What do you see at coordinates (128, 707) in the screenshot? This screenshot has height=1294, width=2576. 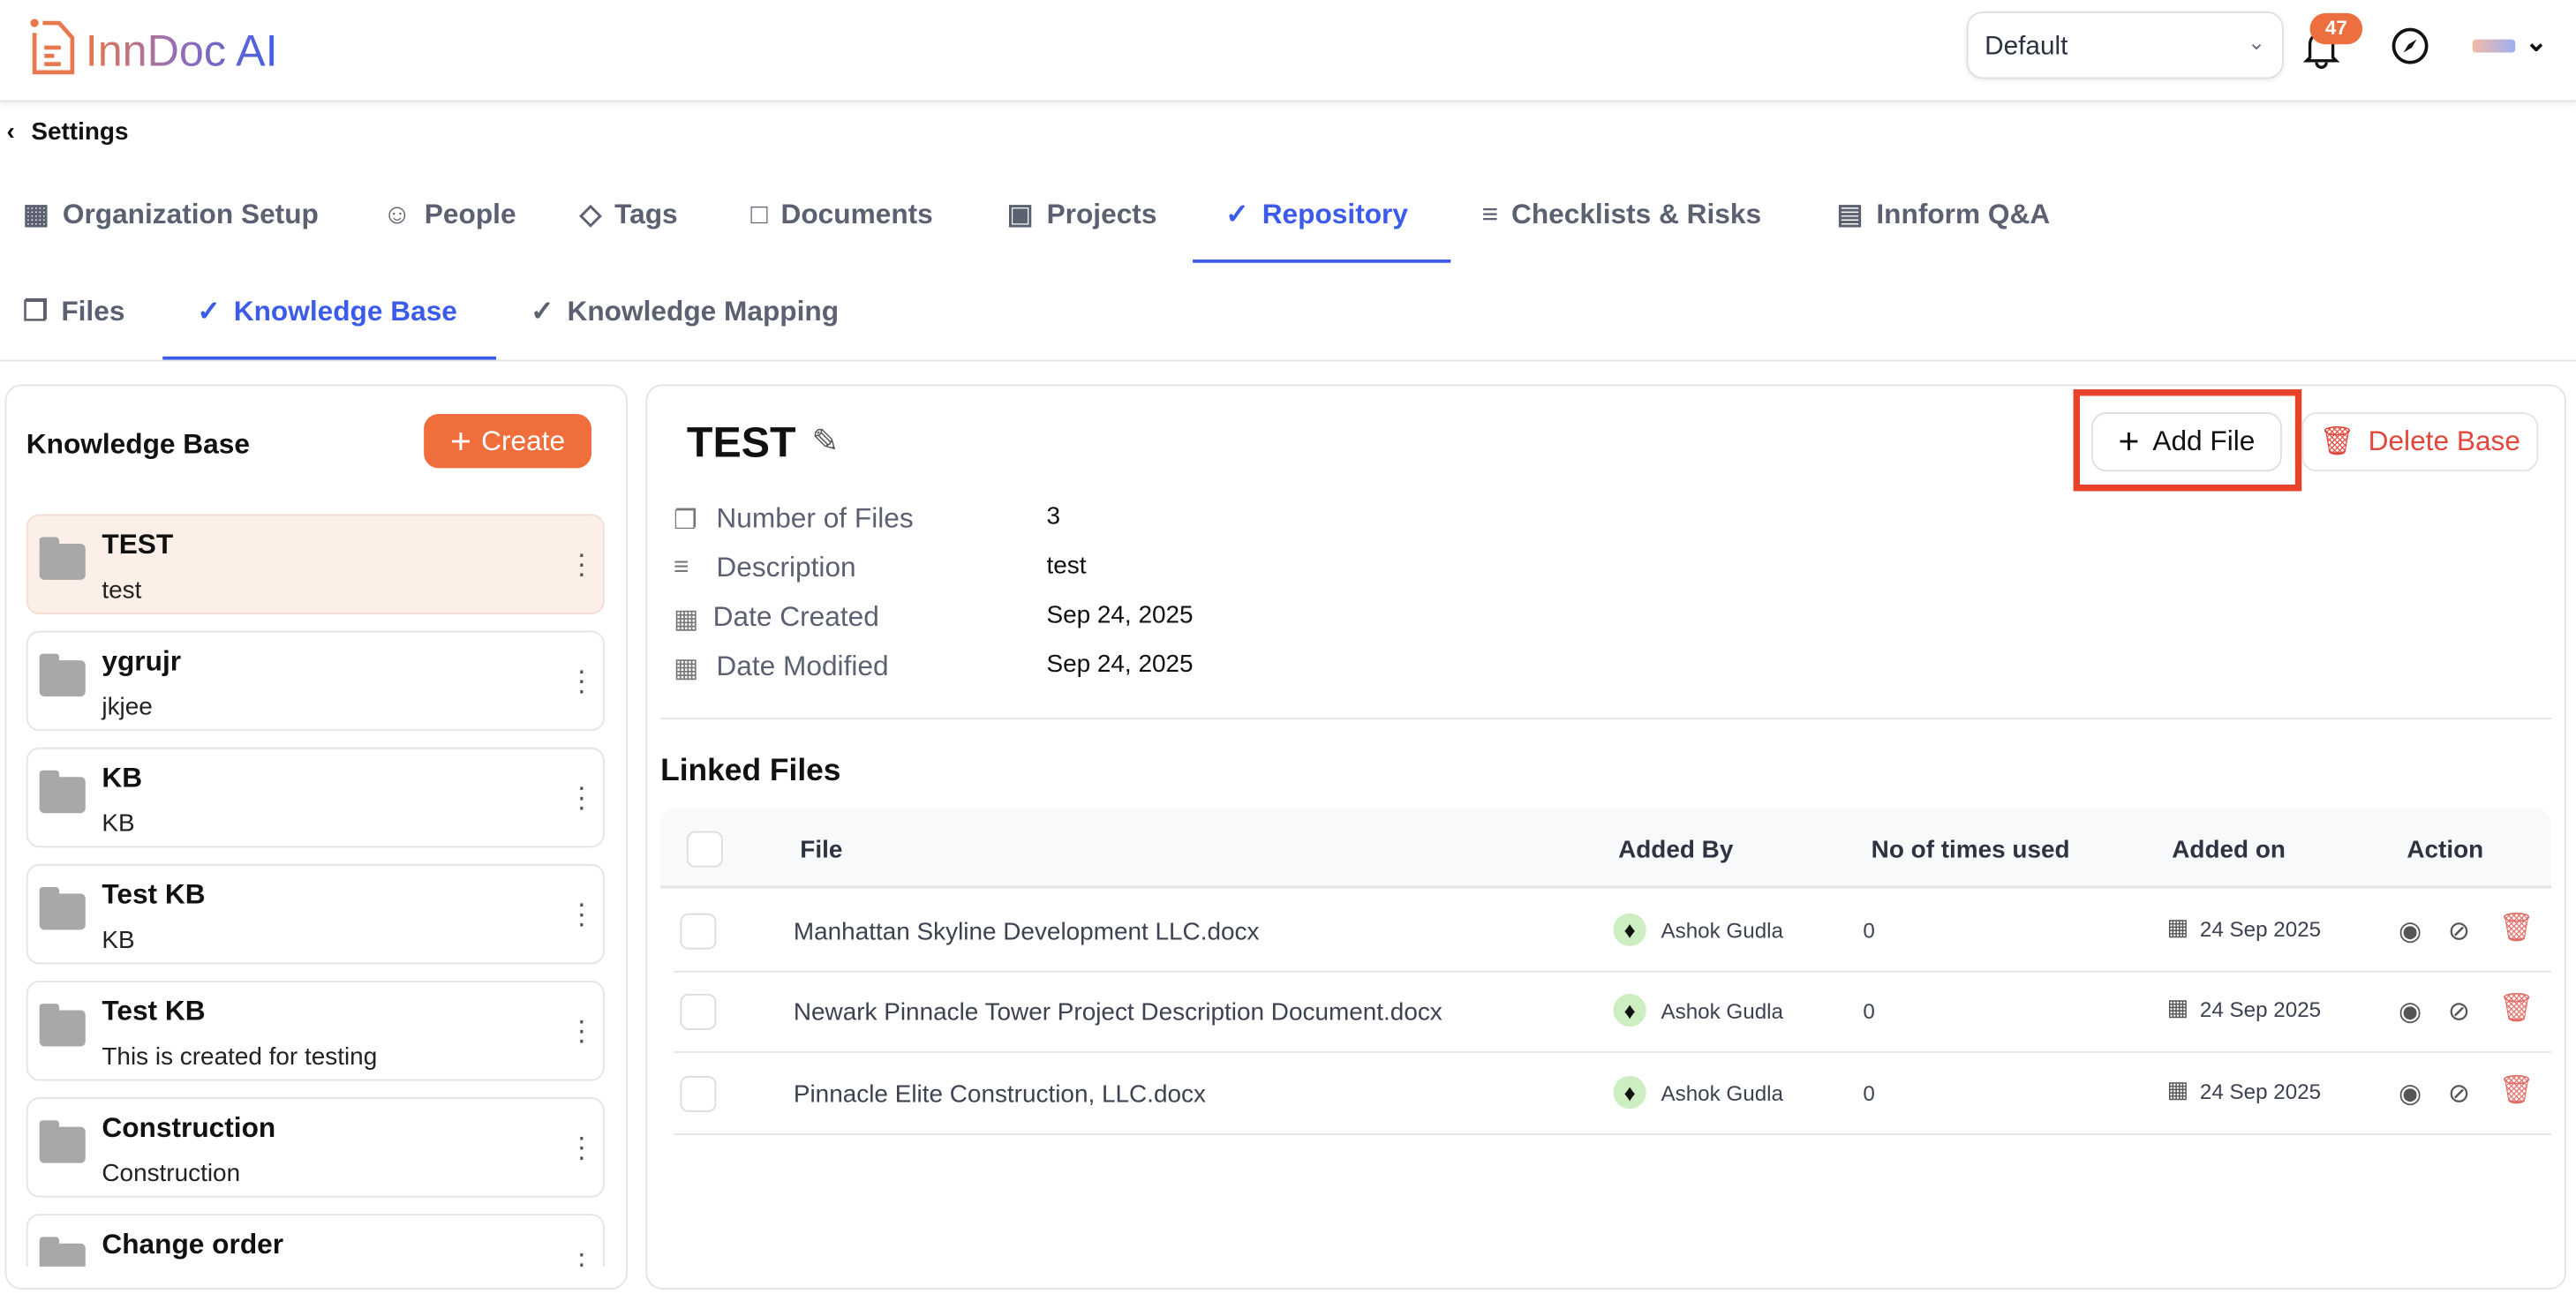 I see `kb-desc: jkjee` at bounding box center [128, 707].